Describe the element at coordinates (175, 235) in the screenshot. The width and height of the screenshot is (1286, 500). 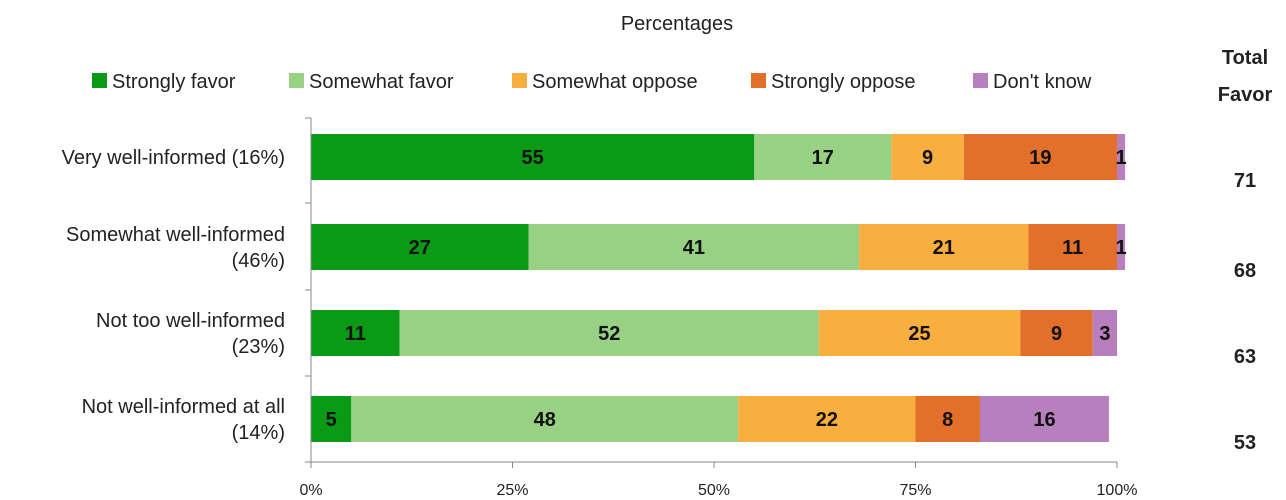
I see `category-label: Somewhat well-informed` at that location.